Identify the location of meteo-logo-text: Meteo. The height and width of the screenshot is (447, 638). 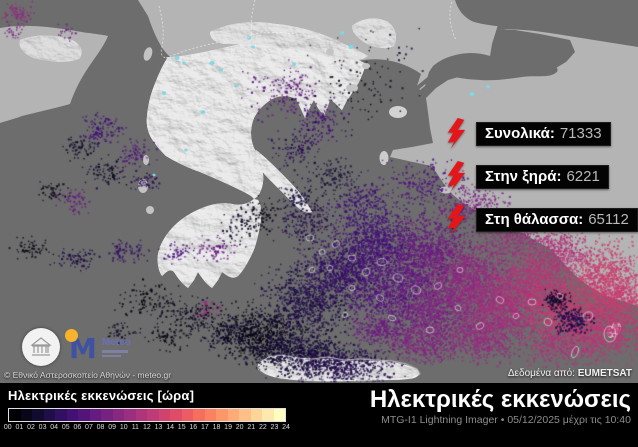
(116, 349).